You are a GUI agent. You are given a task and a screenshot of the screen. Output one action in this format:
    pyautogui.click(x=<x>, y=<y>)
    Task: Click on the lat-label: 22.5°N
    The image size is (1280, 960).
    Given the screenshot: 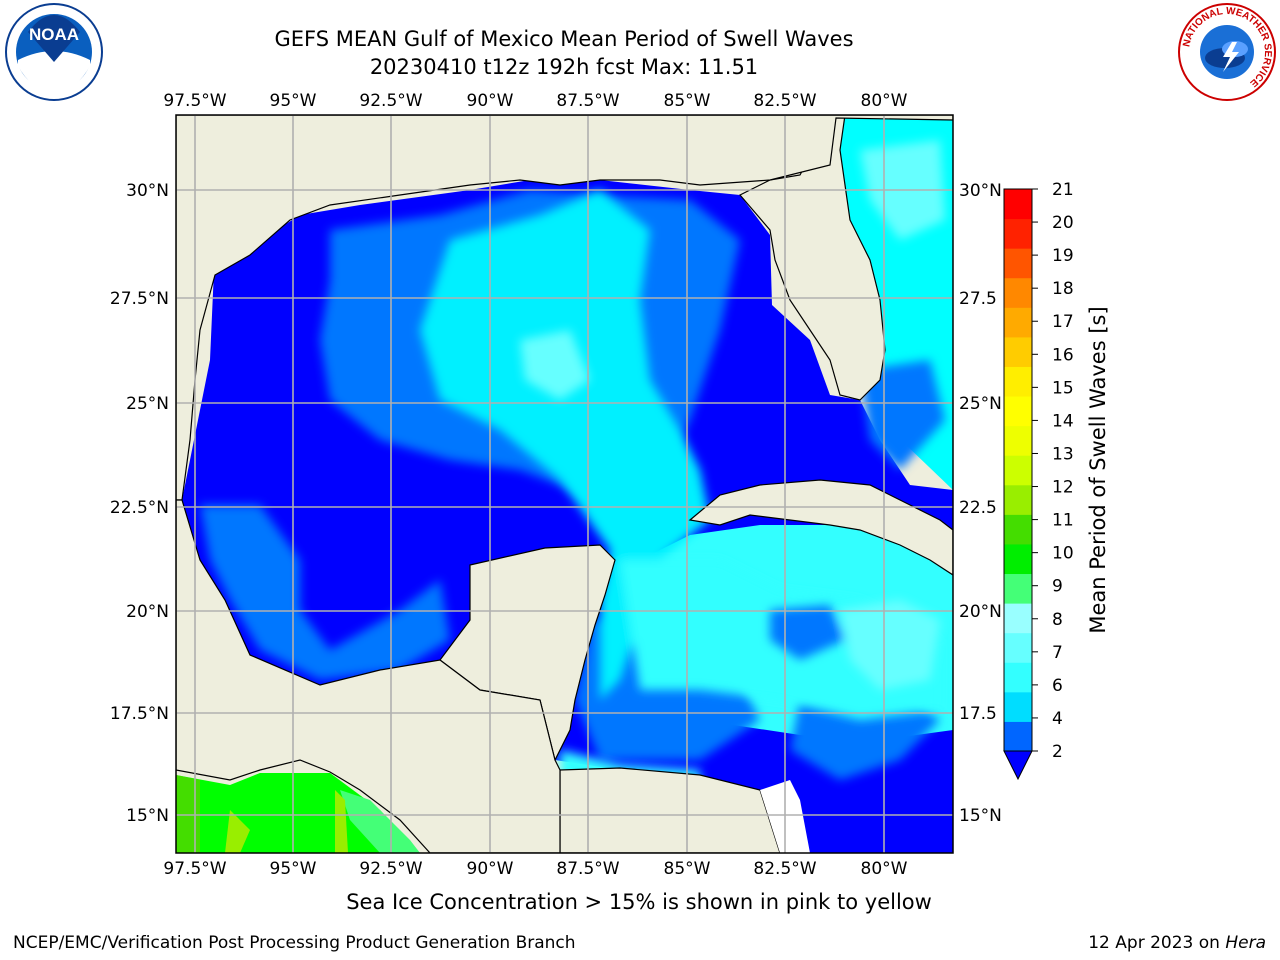 What is the action you would take?
    pyautogui.click(x=139, y=508)
    